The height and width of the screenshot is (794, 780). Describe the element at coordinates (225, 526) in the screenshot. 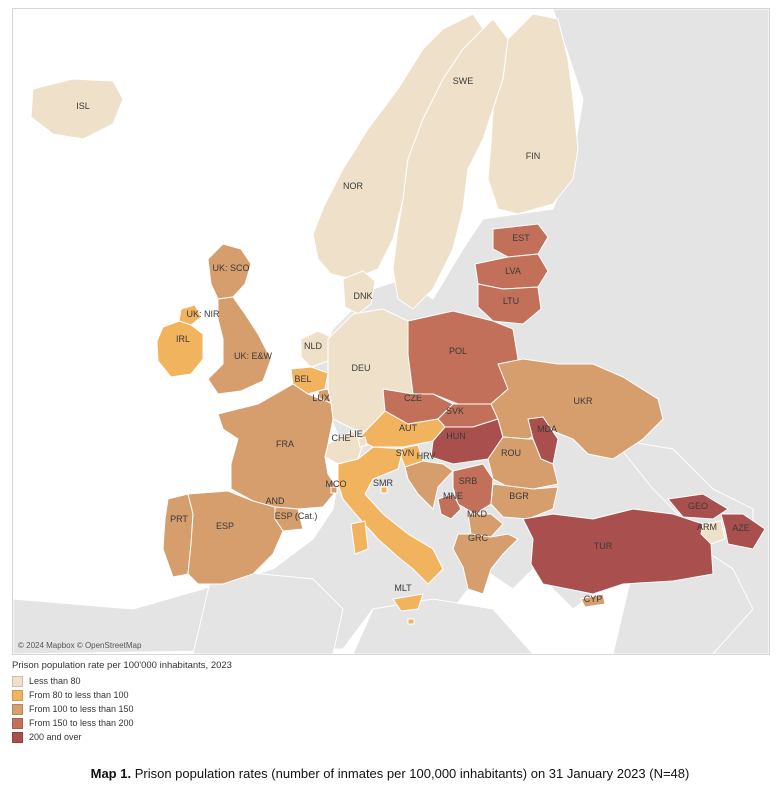

I see `country-label: ESP` at that location.